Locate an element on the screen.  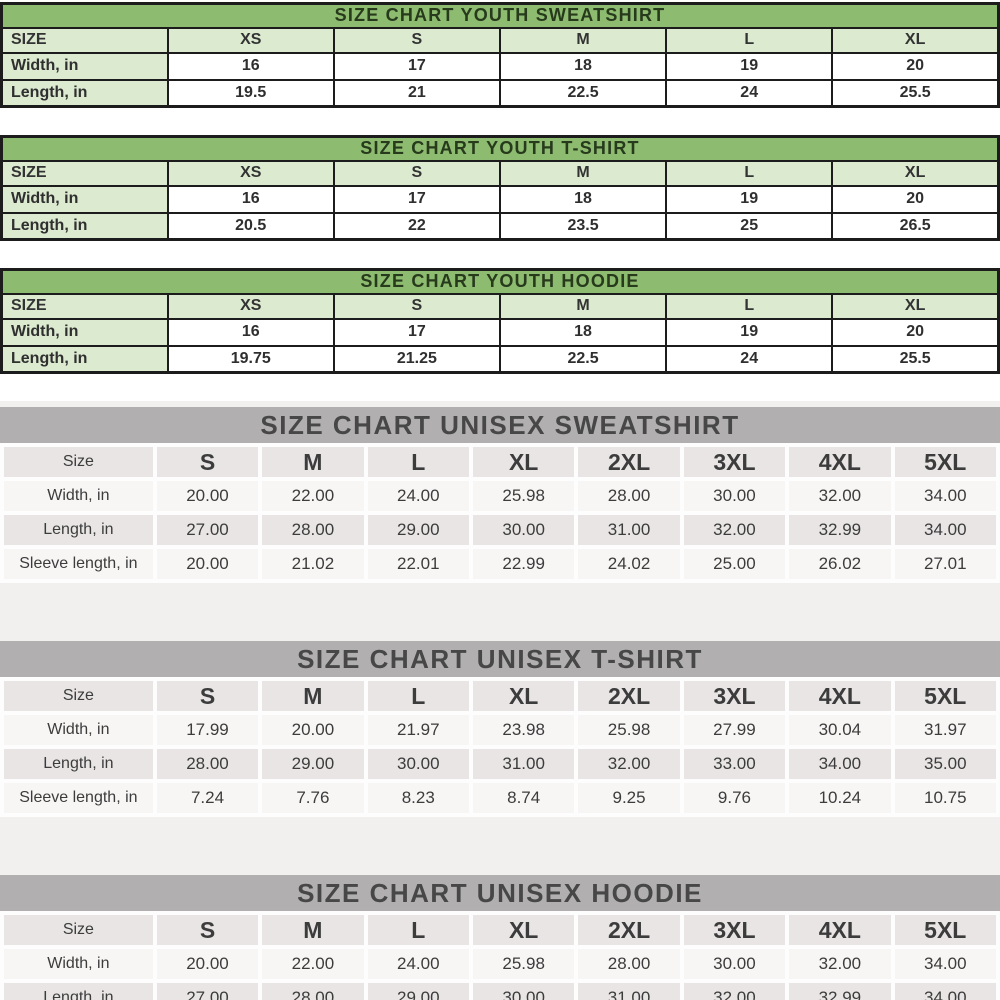
value-cell: 35.00 is located at coordinates (945, 764).